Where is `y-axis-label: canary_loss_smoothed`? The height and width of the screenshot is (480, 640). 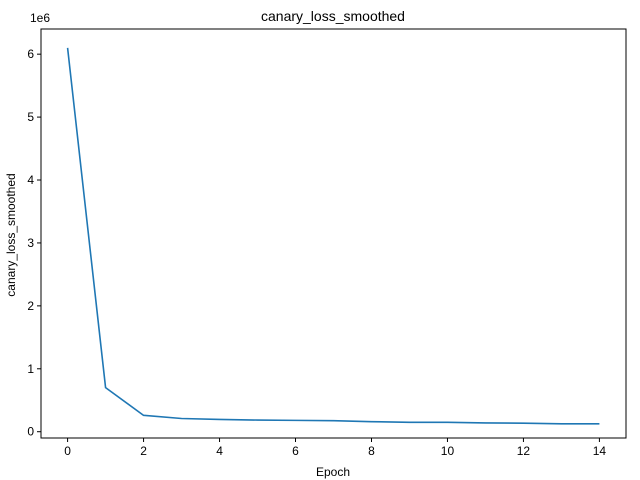
y-axis-label: canary_loss_smoothed is located at coordinates (11, 234).